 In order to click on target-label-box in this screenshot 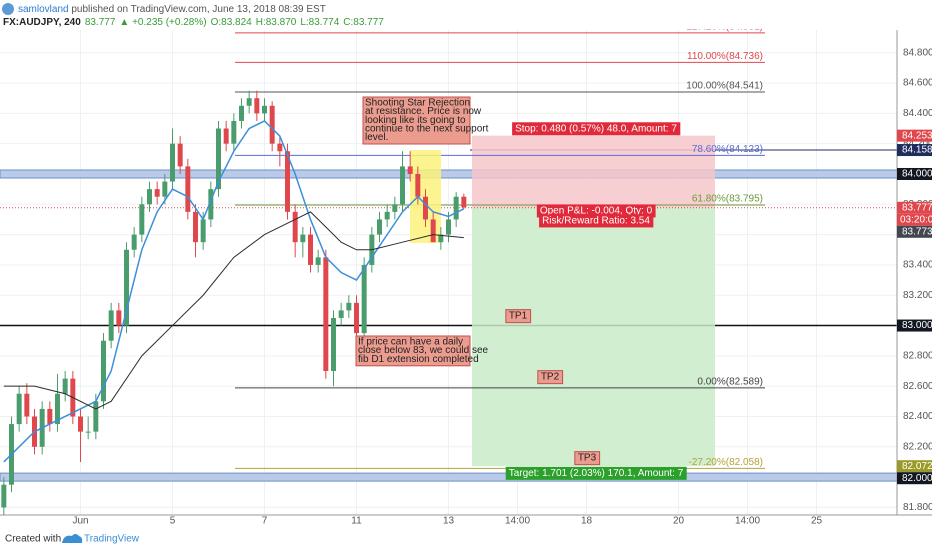, I will do `click(596, 473)`.